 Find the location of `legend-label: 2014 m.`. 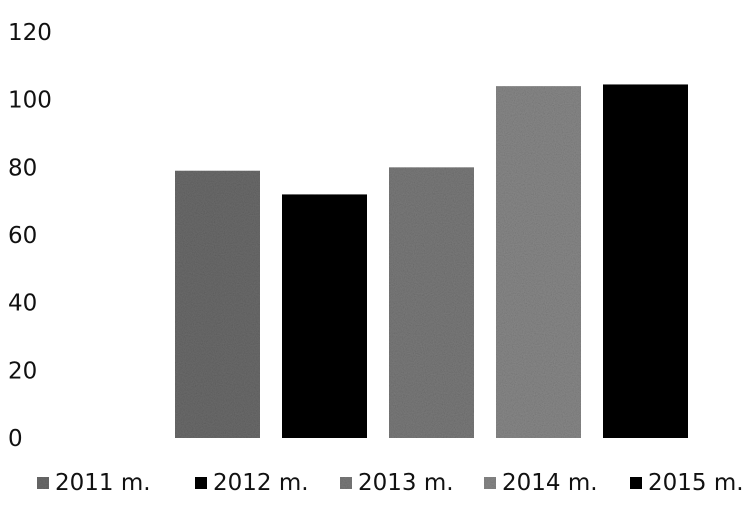

legend-label: 2014 m. is located at coordinates (550, 483).